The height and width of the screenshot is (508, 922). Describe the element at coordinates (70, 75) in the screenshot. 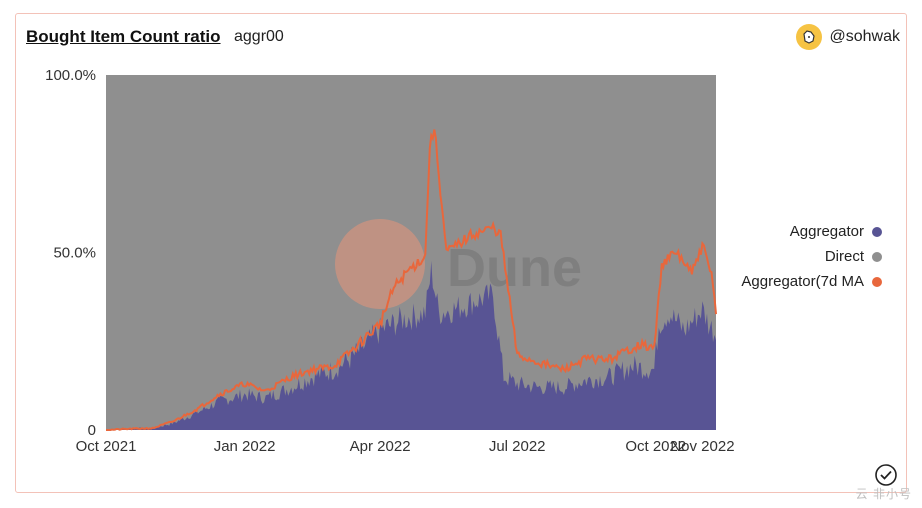

I see `y-tick-label: 100.0%` at that location.